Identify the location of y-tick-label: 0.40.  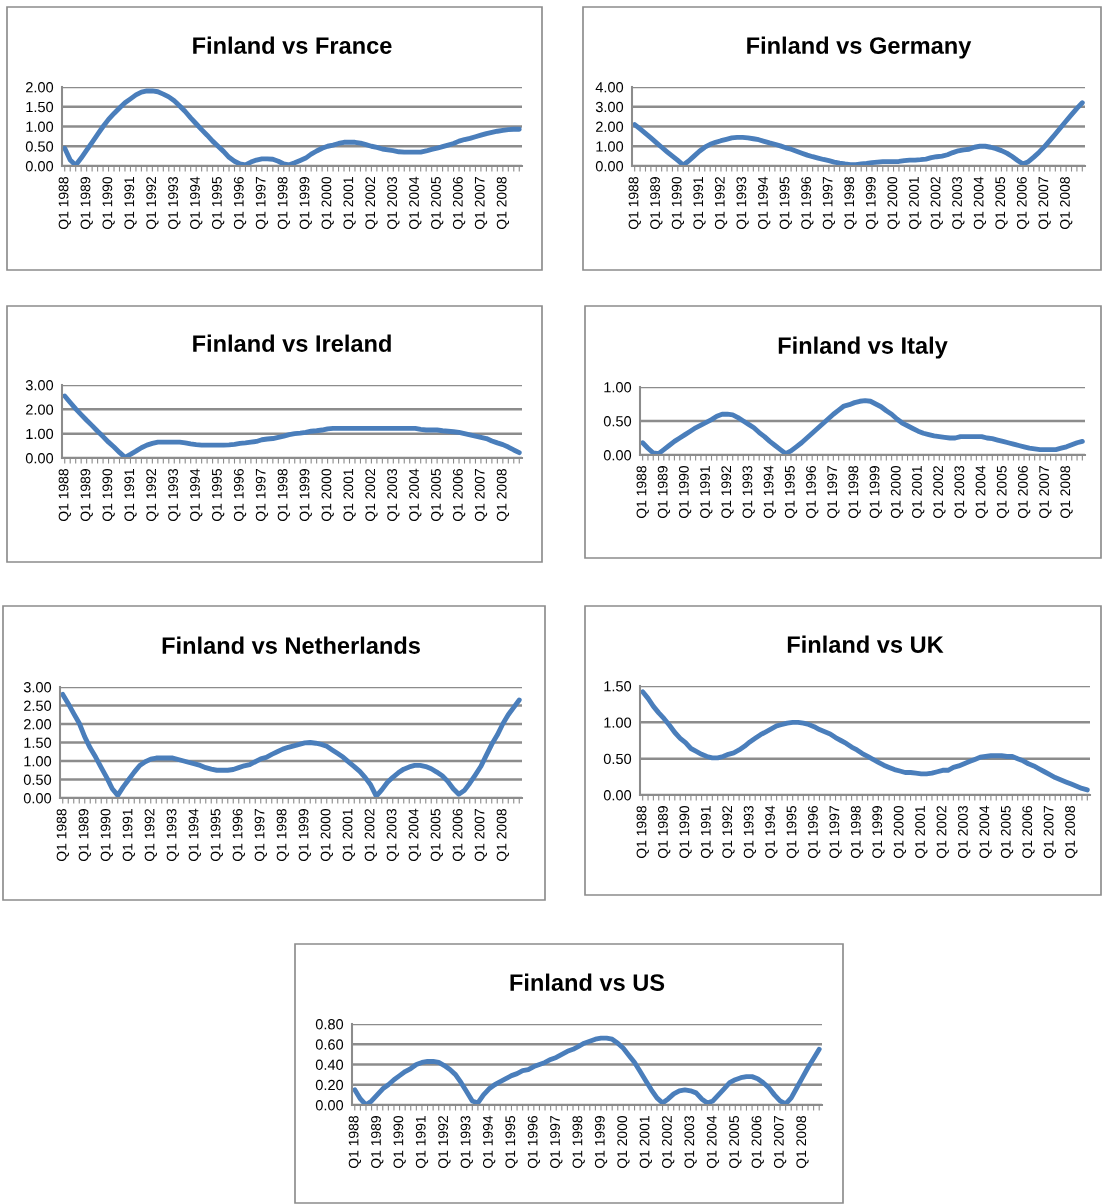
(329, 1064).